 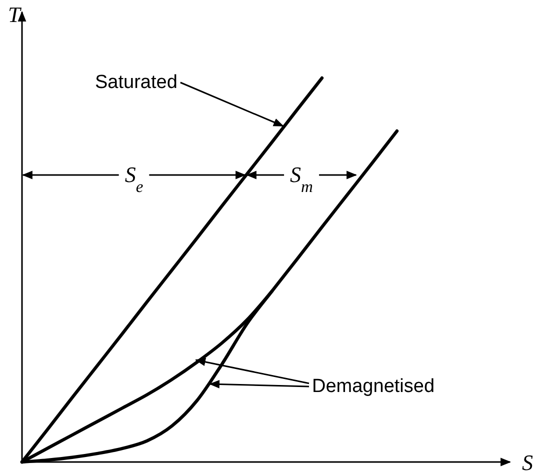 What do you see at coordinates (373, 386) in the screenshot?
I see `annotation: Demagnetised` at bounding box center [373, 386].